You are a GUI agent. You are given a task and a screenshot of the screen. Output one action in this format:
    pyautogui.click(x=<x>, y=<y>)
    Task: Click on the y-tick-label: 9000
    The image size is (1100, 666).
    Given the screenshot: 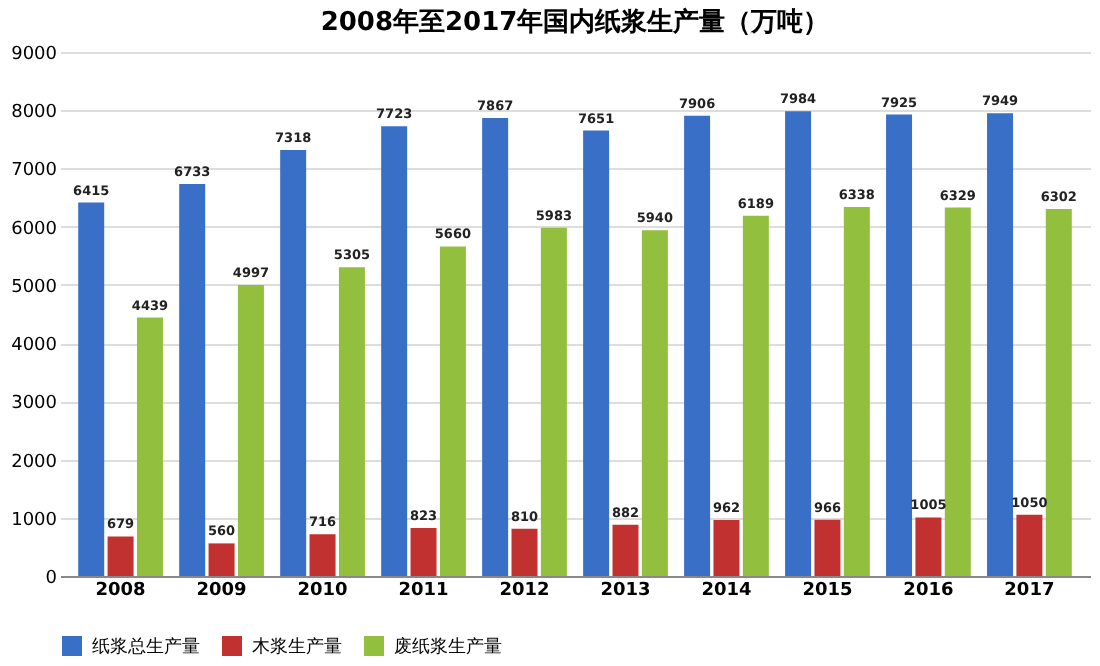 What is the action you would take?
    pyautogui.click(x=34, y=55)
    